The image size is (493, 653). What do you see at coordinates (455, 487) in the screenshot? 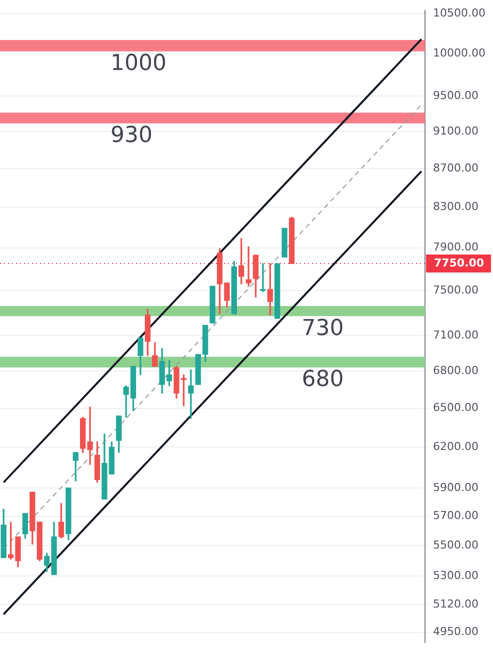
I see `y-tick-label: 5900.00` at bounding box center [455, 487].